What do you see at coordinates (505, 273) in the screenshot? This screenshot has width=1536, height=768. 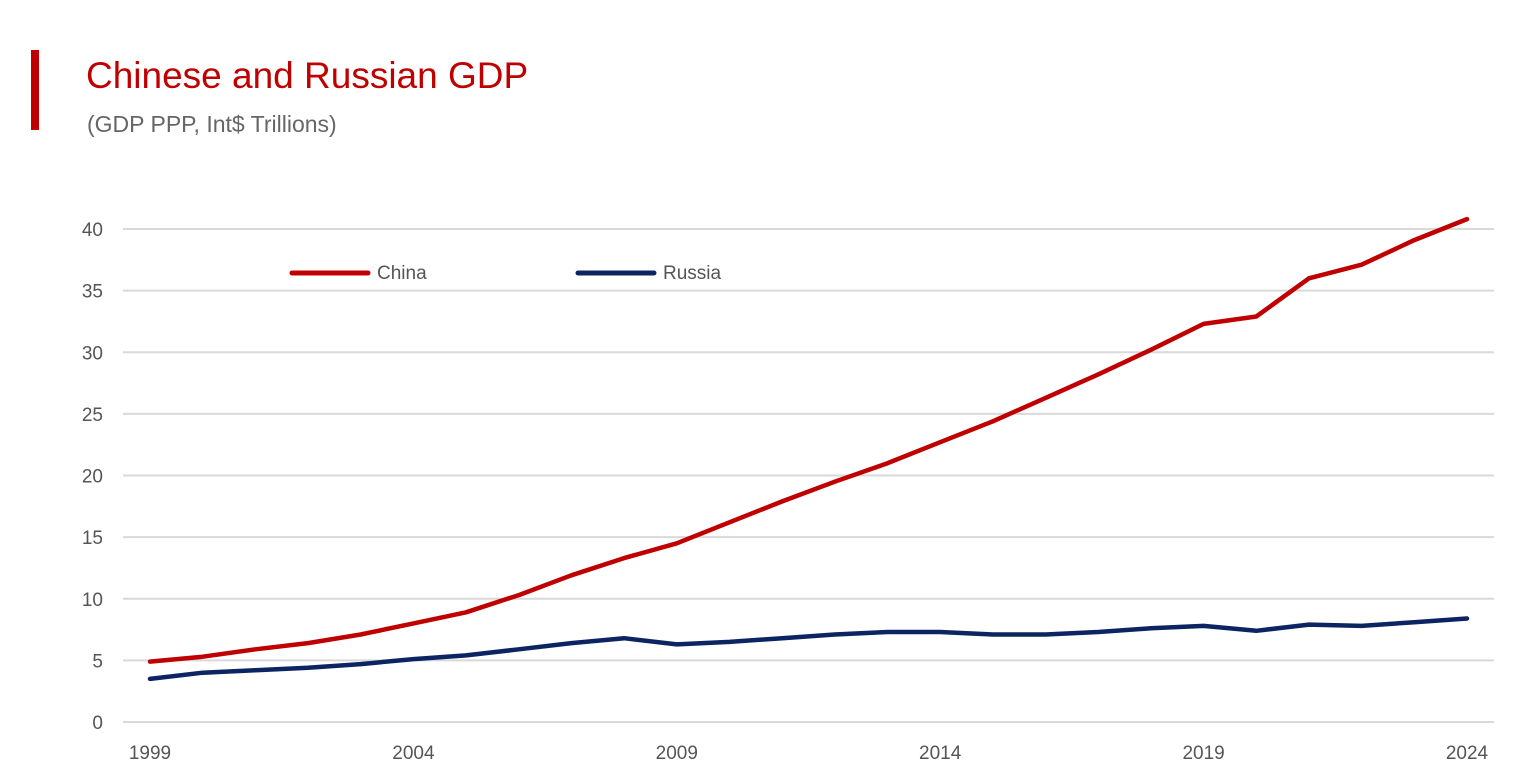 I see `legend: China Russia` at bounding box center [505, 273].